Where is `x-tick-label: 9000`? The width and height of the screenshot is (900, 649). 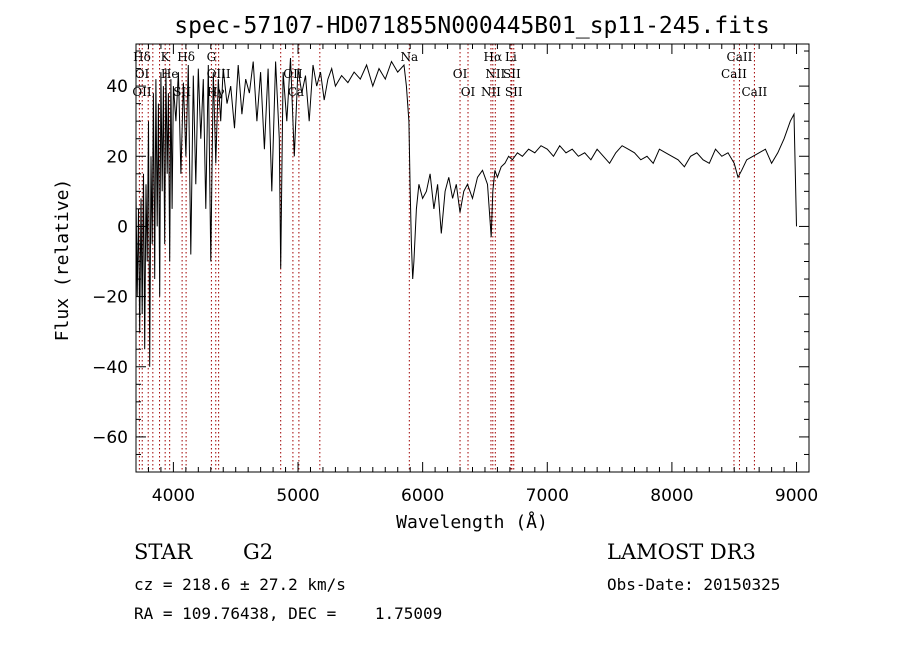 x-tick-label: 9000 is located at coordinates (796, 496).